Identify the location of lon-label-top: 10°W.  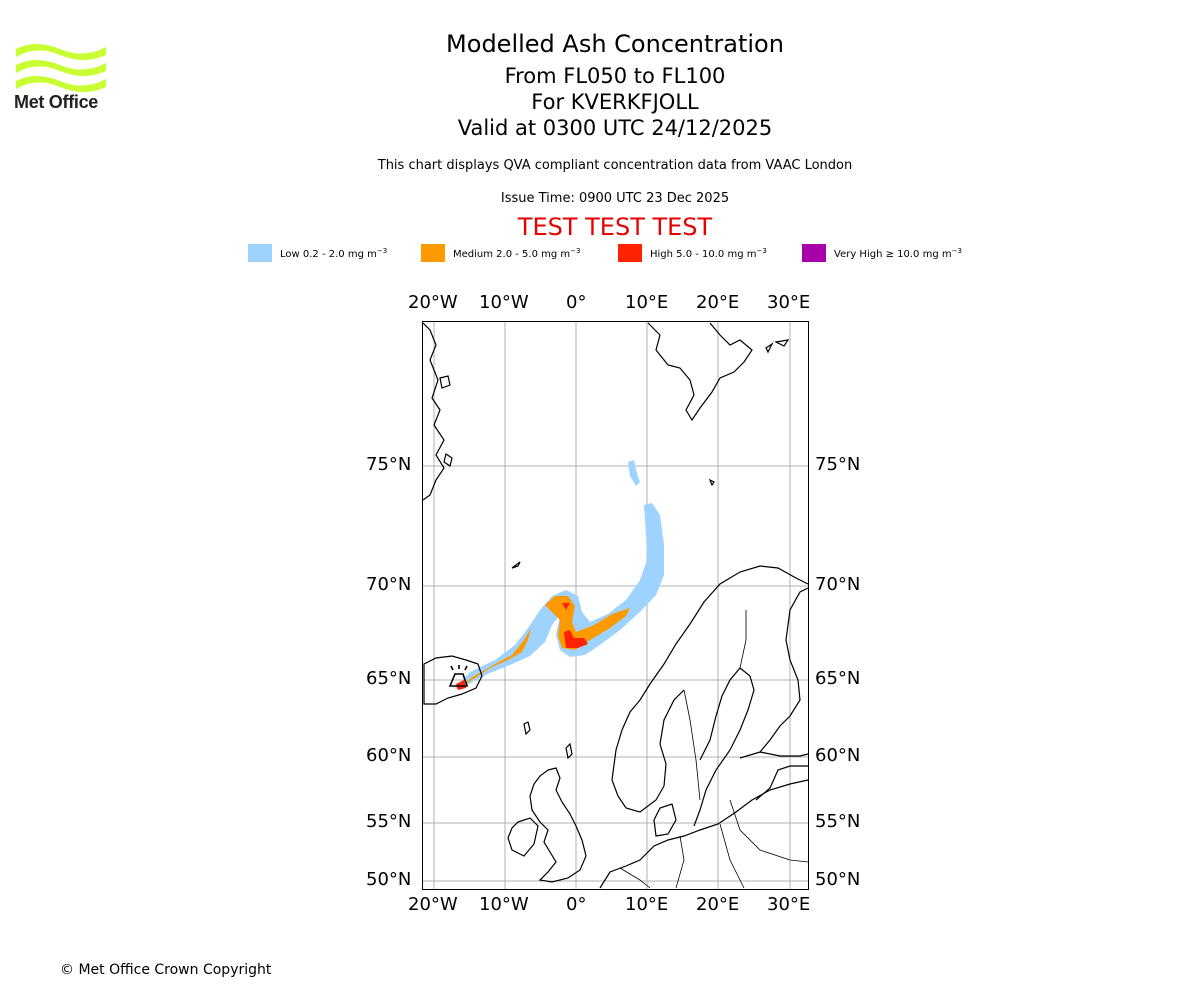
(504, 302).